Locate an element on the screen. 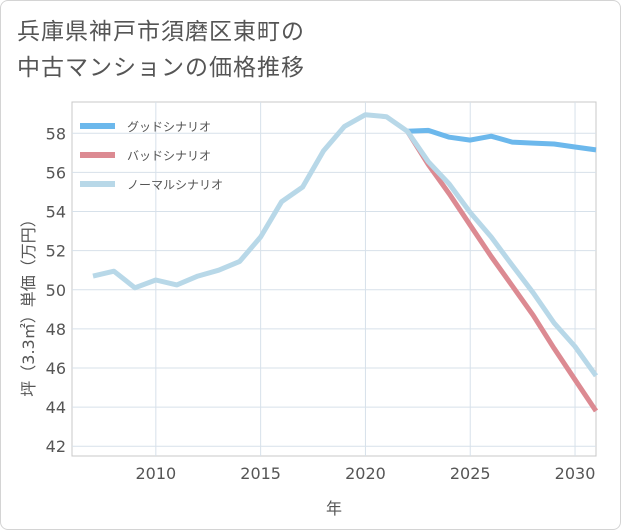 The width and height of the screenshot is (621, 530). x-axis-ticks: 2010 2015 2020 2025 2030 is located at coordinates (365, 473).